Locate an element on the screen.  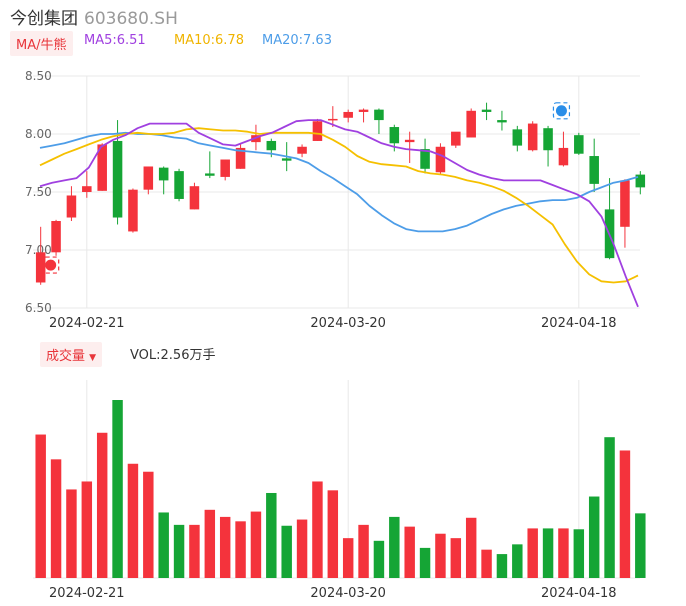
y-tick-label: 8.50 is located at coordinates (38, 76).